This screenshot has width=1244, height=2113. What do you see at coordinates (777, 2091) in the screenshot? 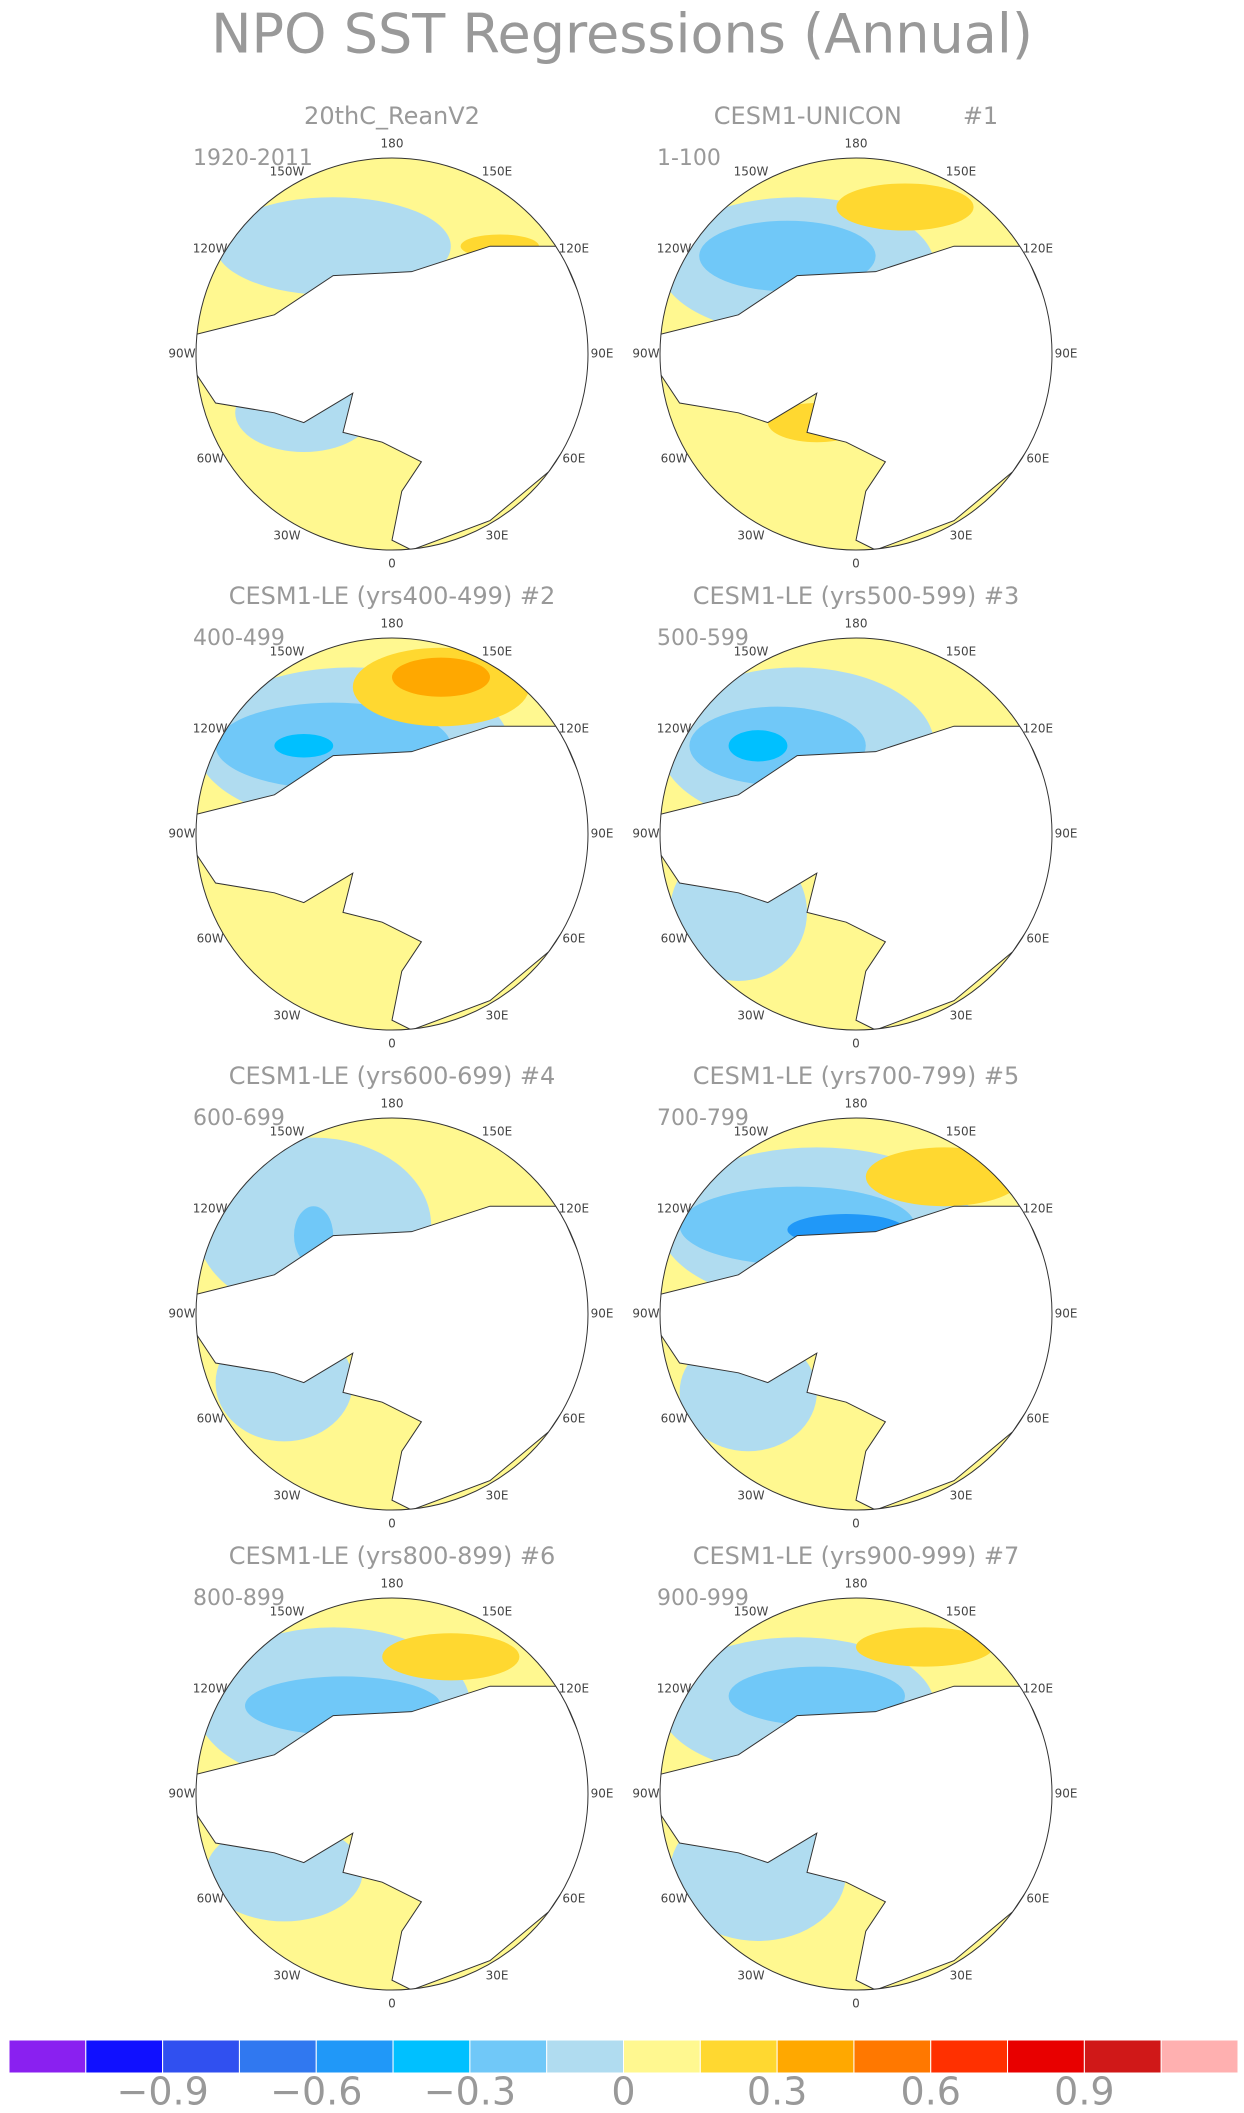
I see `colorbar-tick-label: 0.3` at bounding box center [777, 2091].